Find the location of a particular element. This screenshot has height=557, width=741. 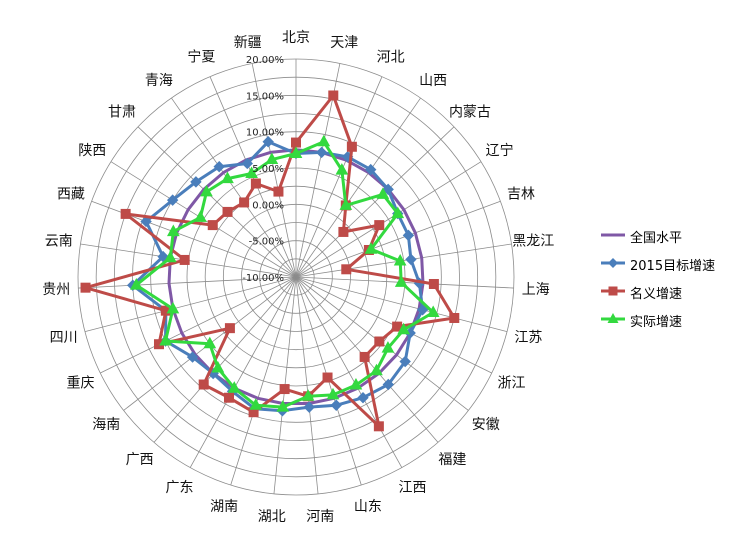

legend-label: 实际增速 is located at coordinates (656, 322).